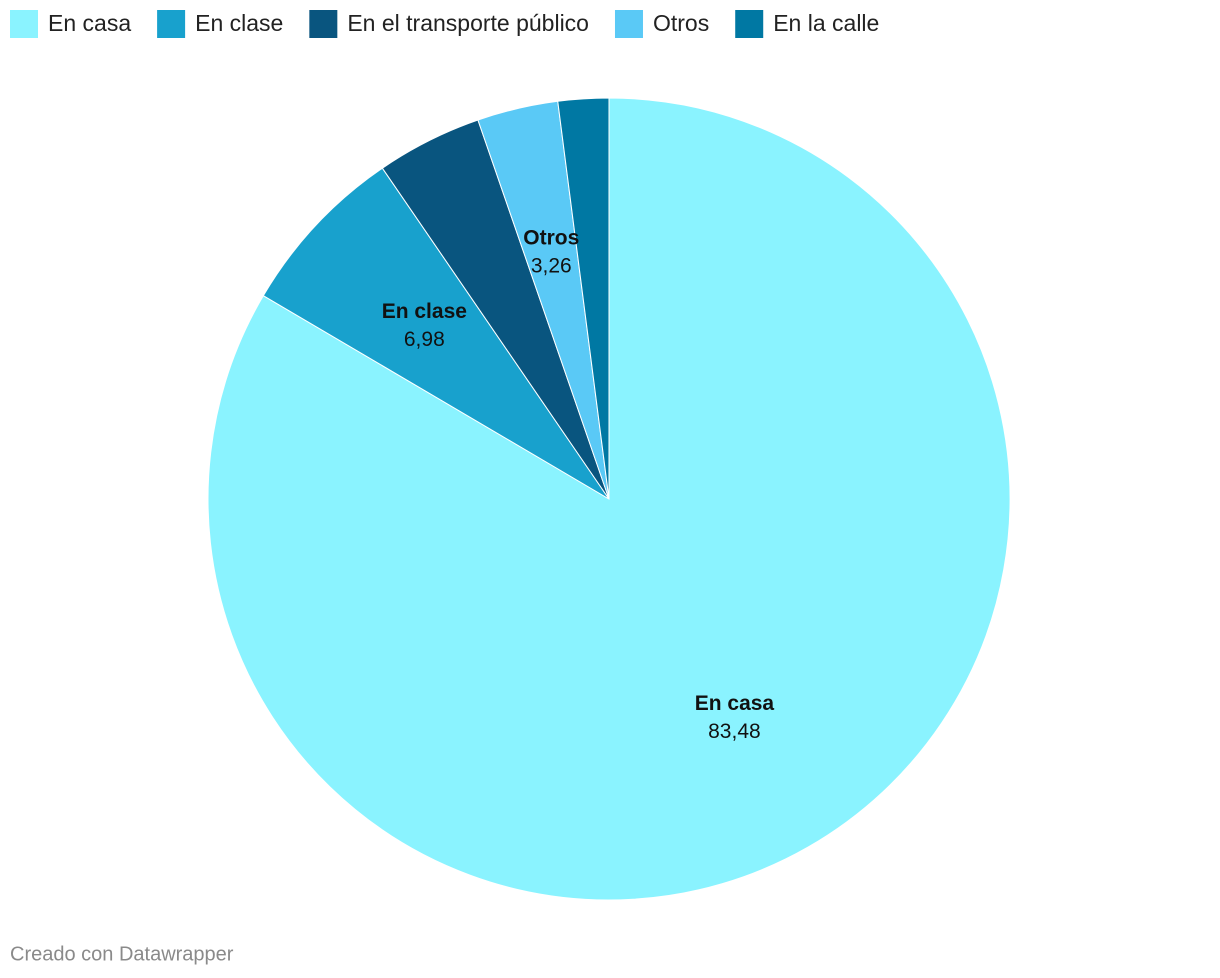 The width and height of the screenshot is (1220, 978). I want to click on slice-value: 83,48, so click(734, 731).